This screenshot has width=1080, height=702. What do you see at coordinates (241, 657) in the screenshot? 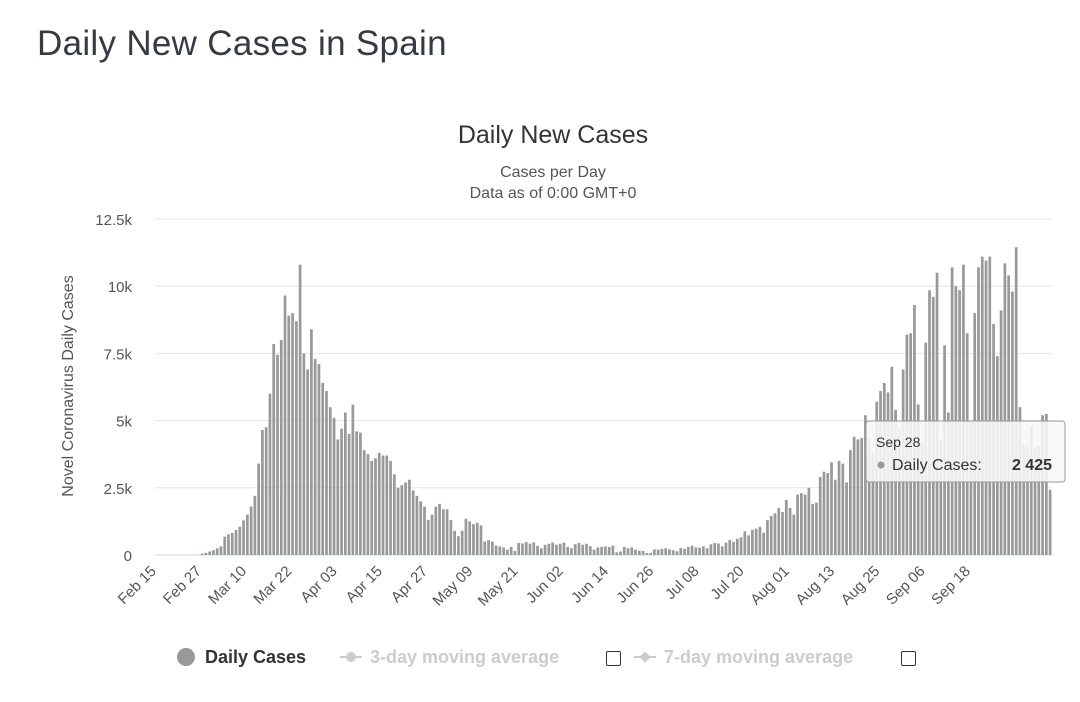
I see `legend-item-daily-cases: Daily Cases` at bounding box center [241, 657].